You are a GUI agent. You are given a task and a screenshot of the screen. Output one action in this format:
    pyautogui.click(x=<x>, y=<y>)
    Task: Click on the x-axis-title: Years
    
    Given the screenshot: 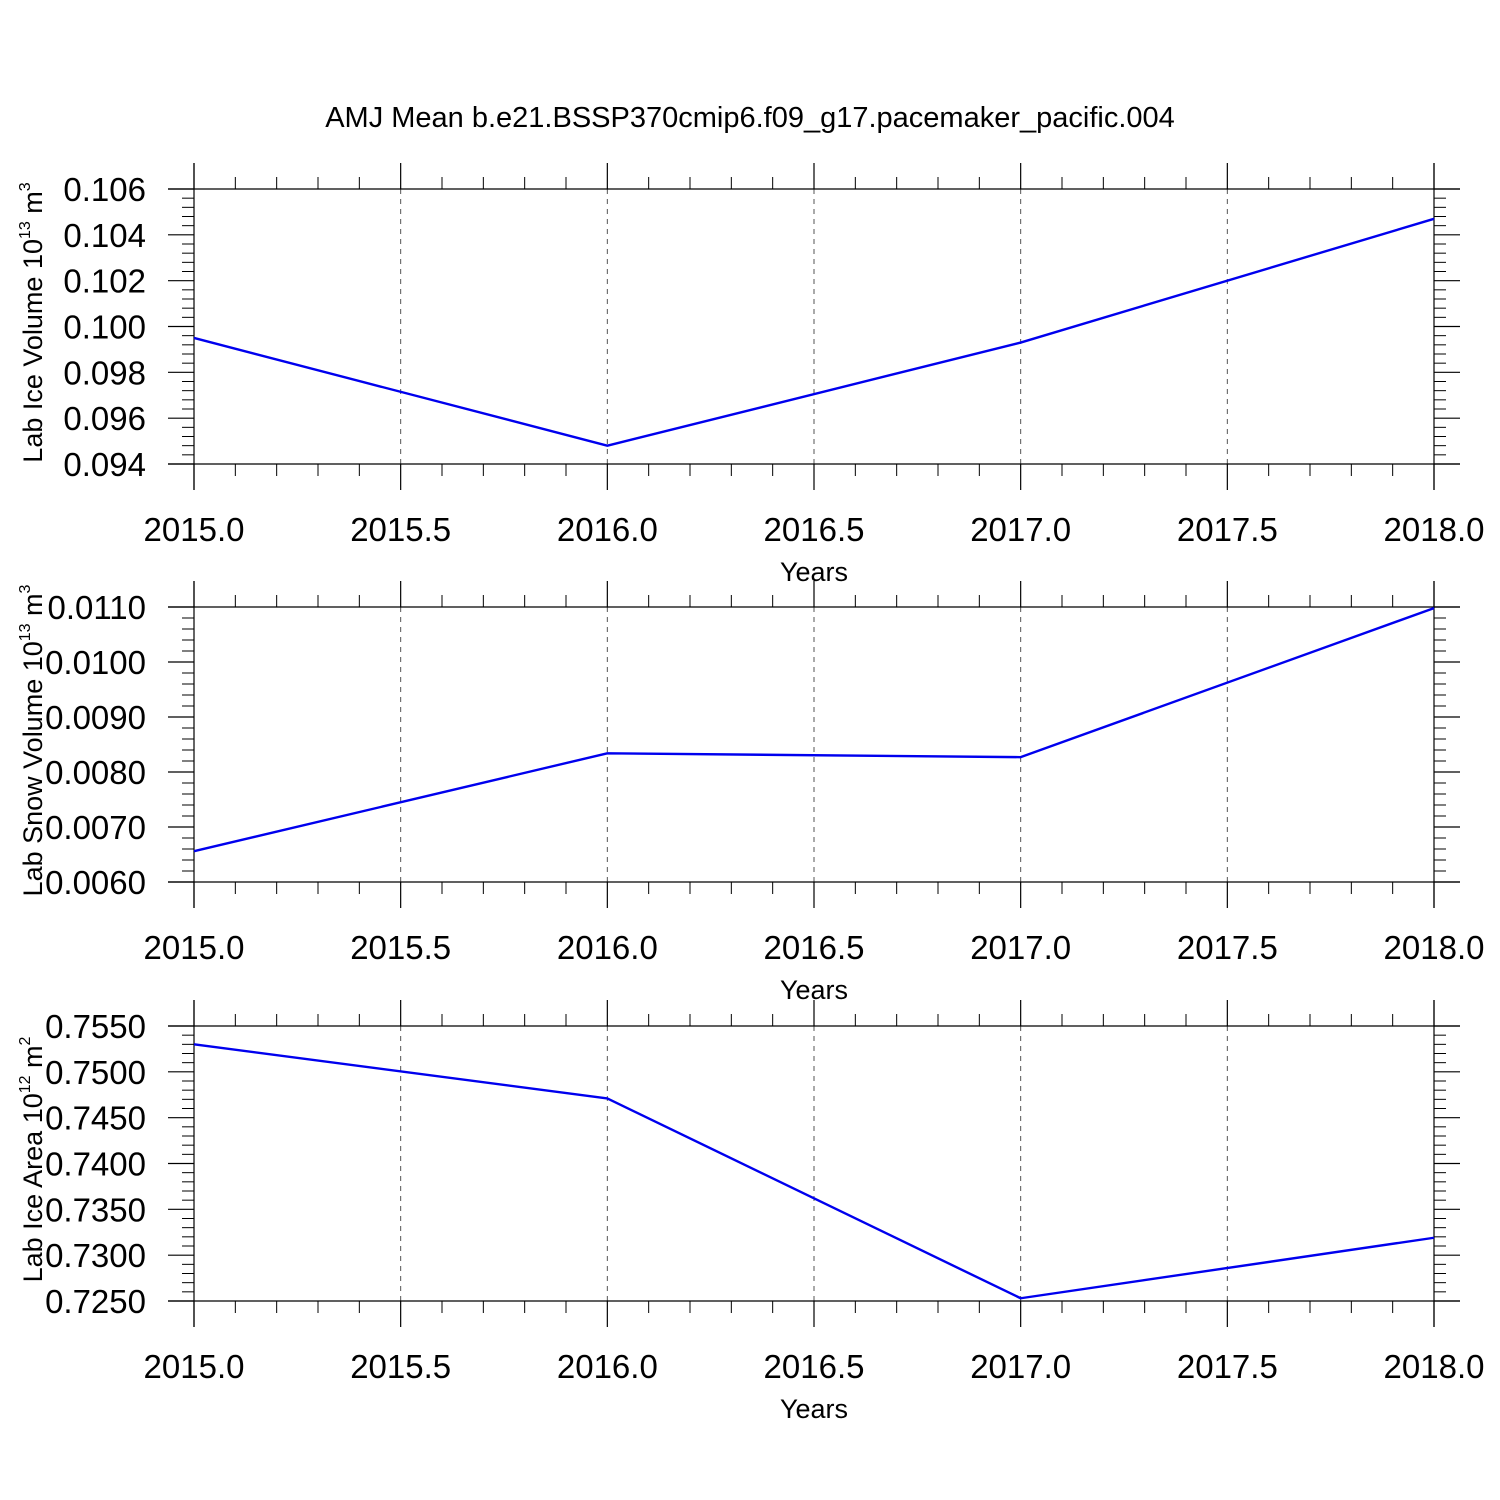 What is the action you would take?
    pyautogui.click(x=814, y=1409)
    